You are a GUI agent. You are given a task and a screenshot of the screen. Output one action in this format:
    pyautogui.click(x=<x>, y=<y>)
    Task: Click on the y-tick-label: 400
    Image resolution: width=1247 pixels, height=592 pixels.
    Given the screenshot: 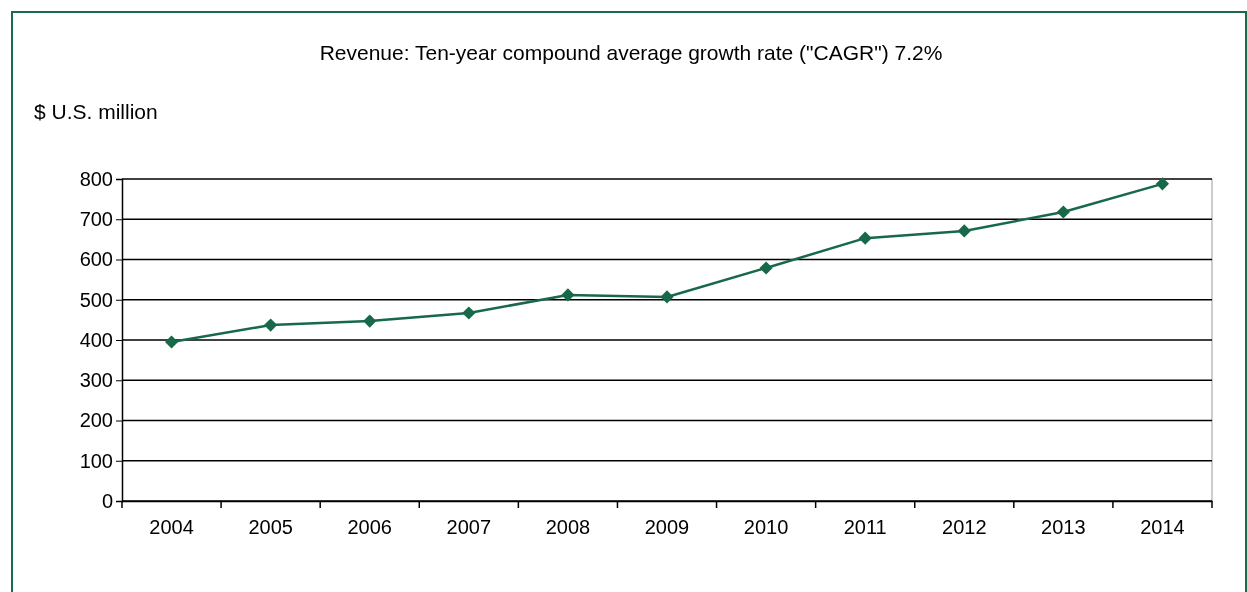 What is the action you would take?
    pyautogui.click(x=96, y=339)
    